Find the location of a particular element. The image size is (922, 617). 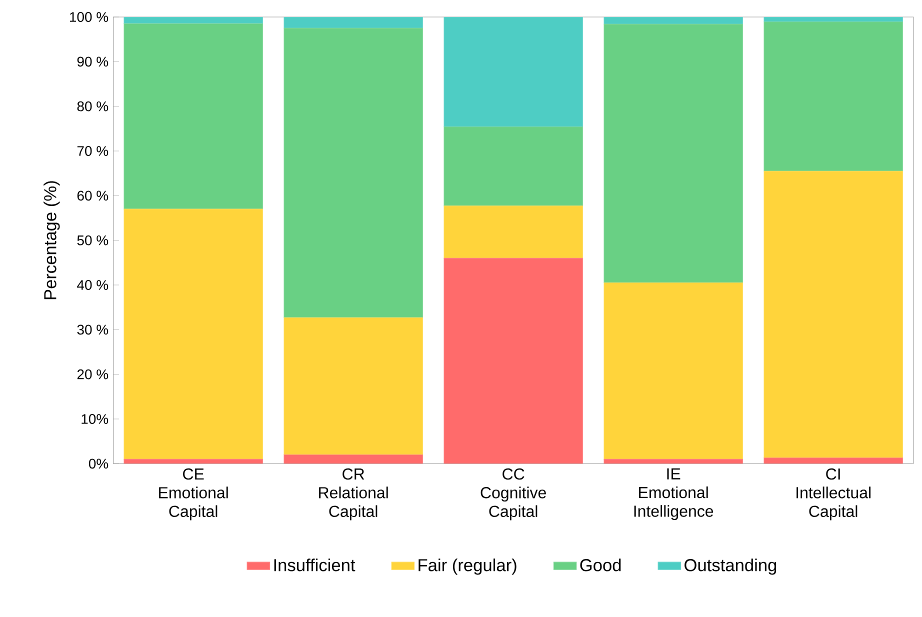

y-tick-label: 40 % is located at coordinates (92, 285).